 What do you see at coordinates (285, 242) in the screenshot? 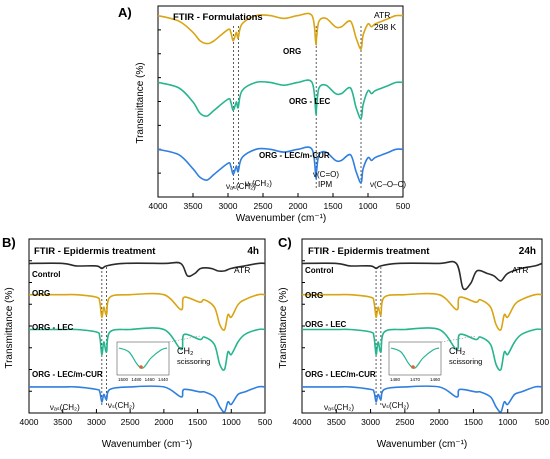
I see `panel-letter: C)` at bounding box center [285, 242].